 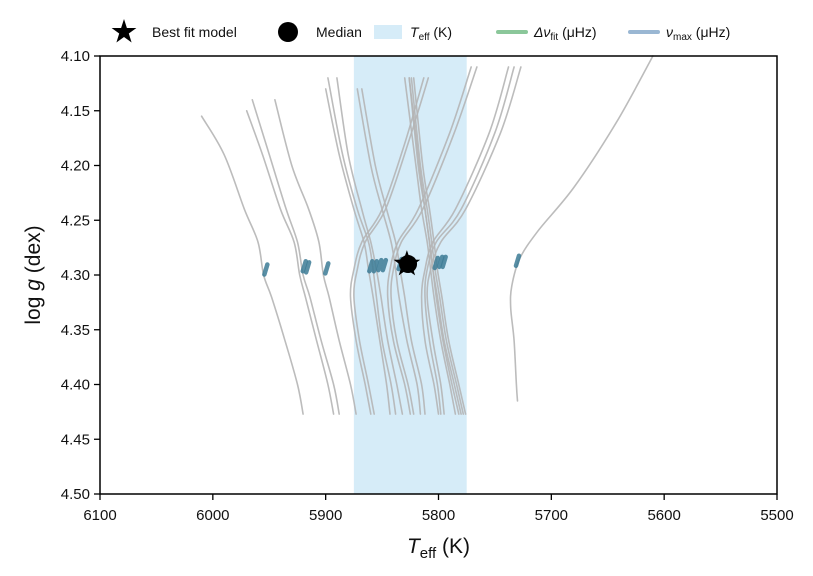 I want to click on y-label-symbol: g, so click(x=33, y=285).